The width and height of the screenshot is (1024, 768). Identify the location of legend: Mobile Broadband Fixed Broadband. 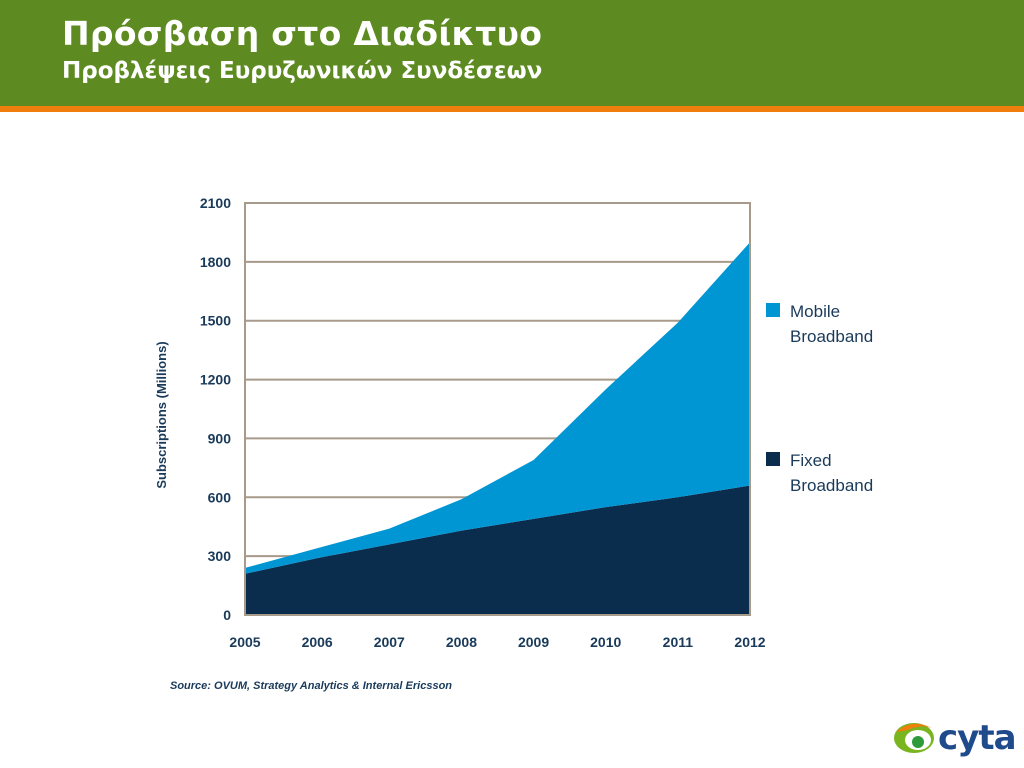
(819, 398).